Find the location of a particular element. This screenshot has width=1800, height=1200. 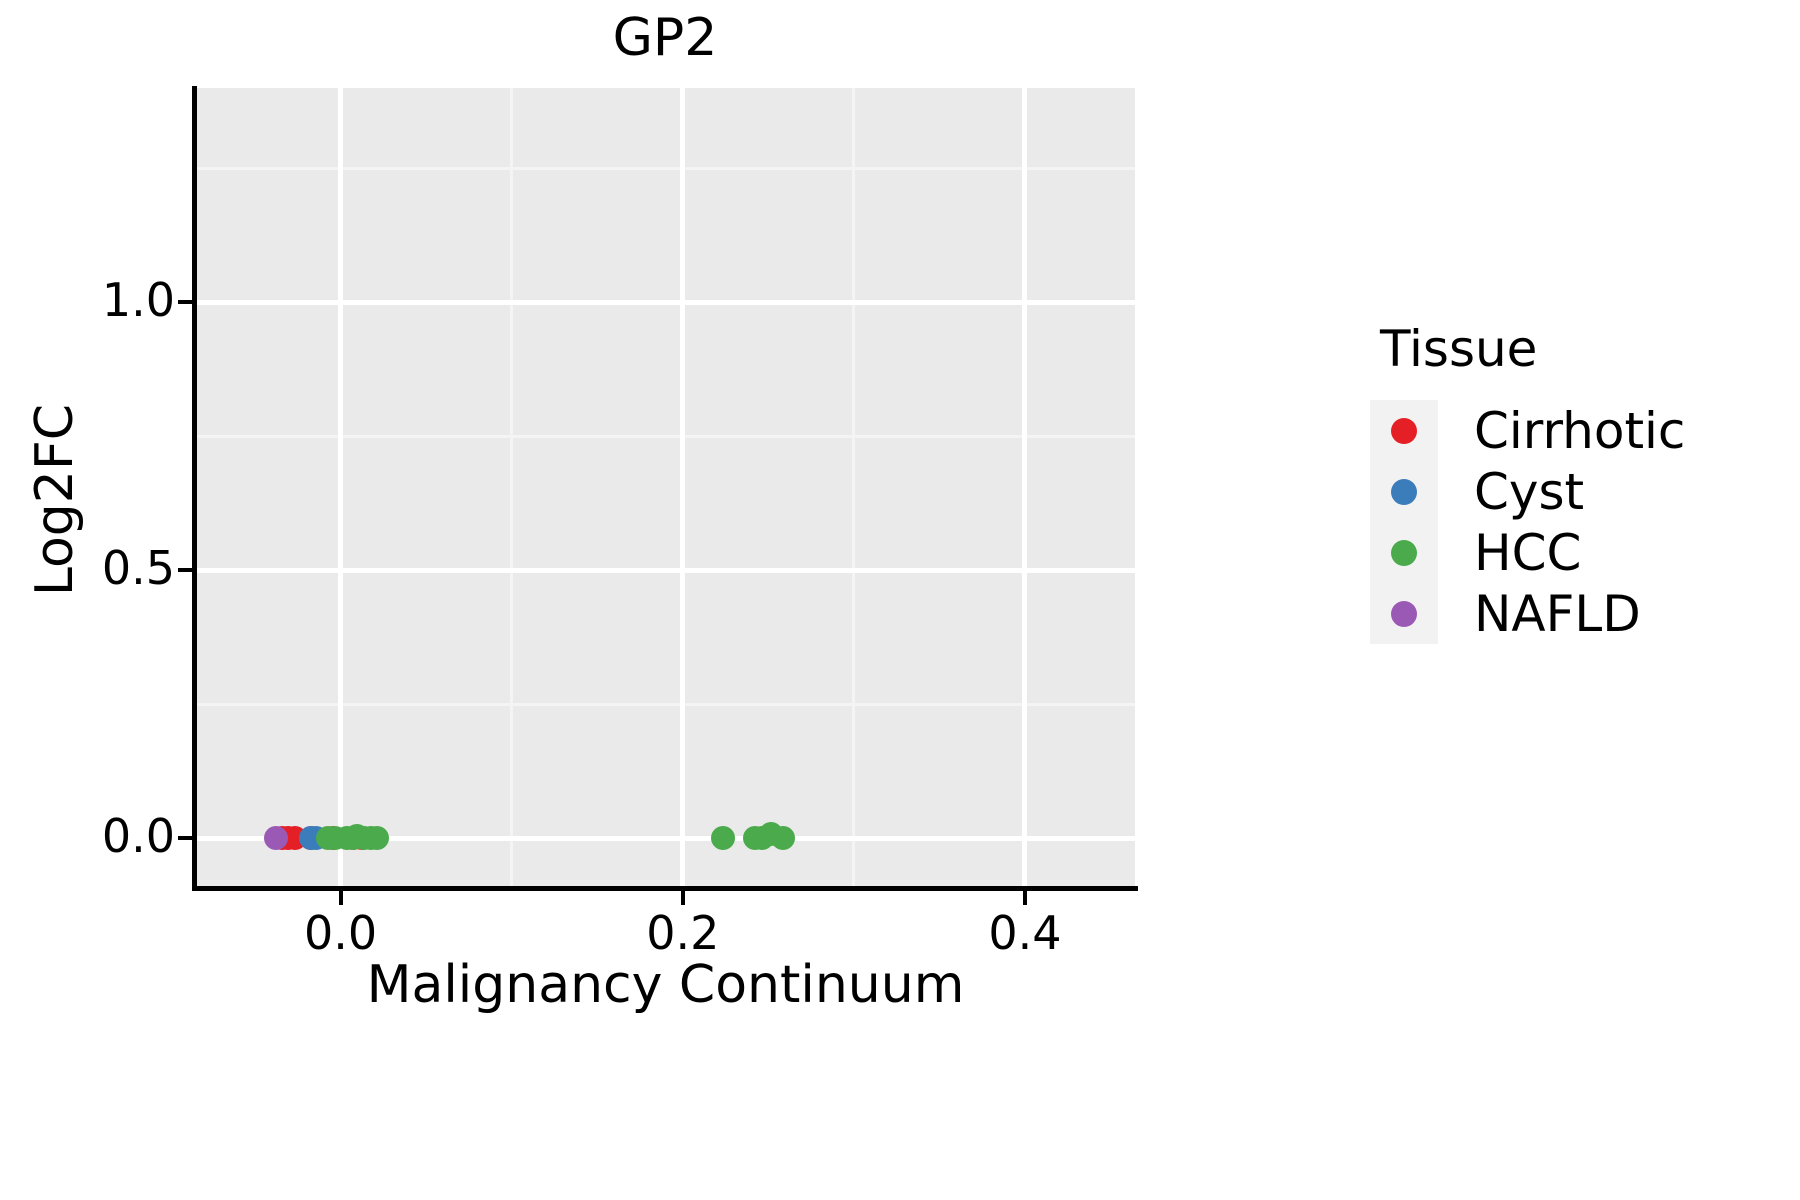

legend-item-label: Cyst is located at coordinates (1529, 491).